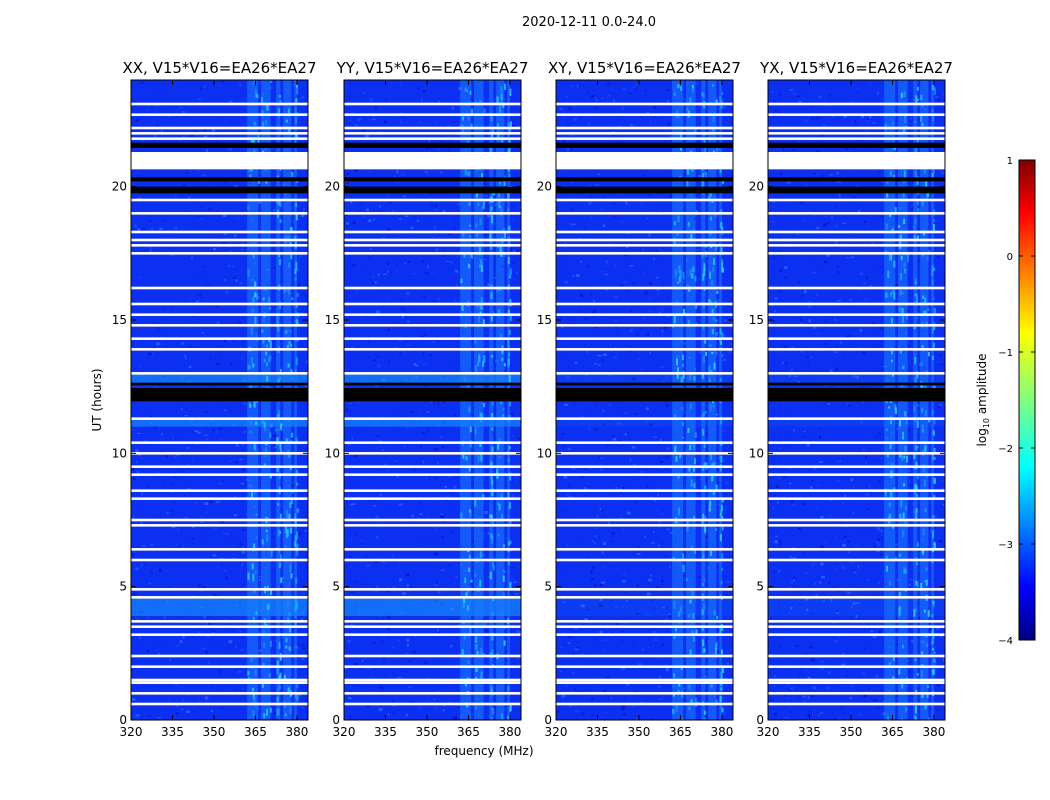 The image size is (1050, 800). What do you see at coordinates (597, 732) in the screenshot?
I see `x-tick-label: 335` at bounding box center [597, 732].